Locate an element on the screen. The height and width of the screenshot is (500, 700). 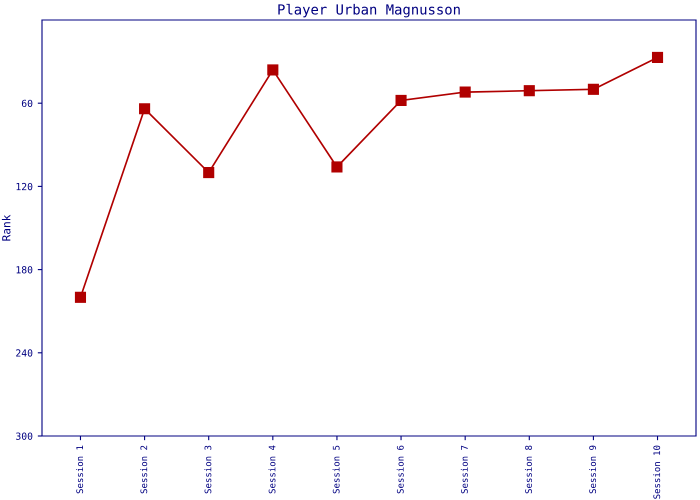
x-tick-label: Session 6 is located at coordinates (400, 470).